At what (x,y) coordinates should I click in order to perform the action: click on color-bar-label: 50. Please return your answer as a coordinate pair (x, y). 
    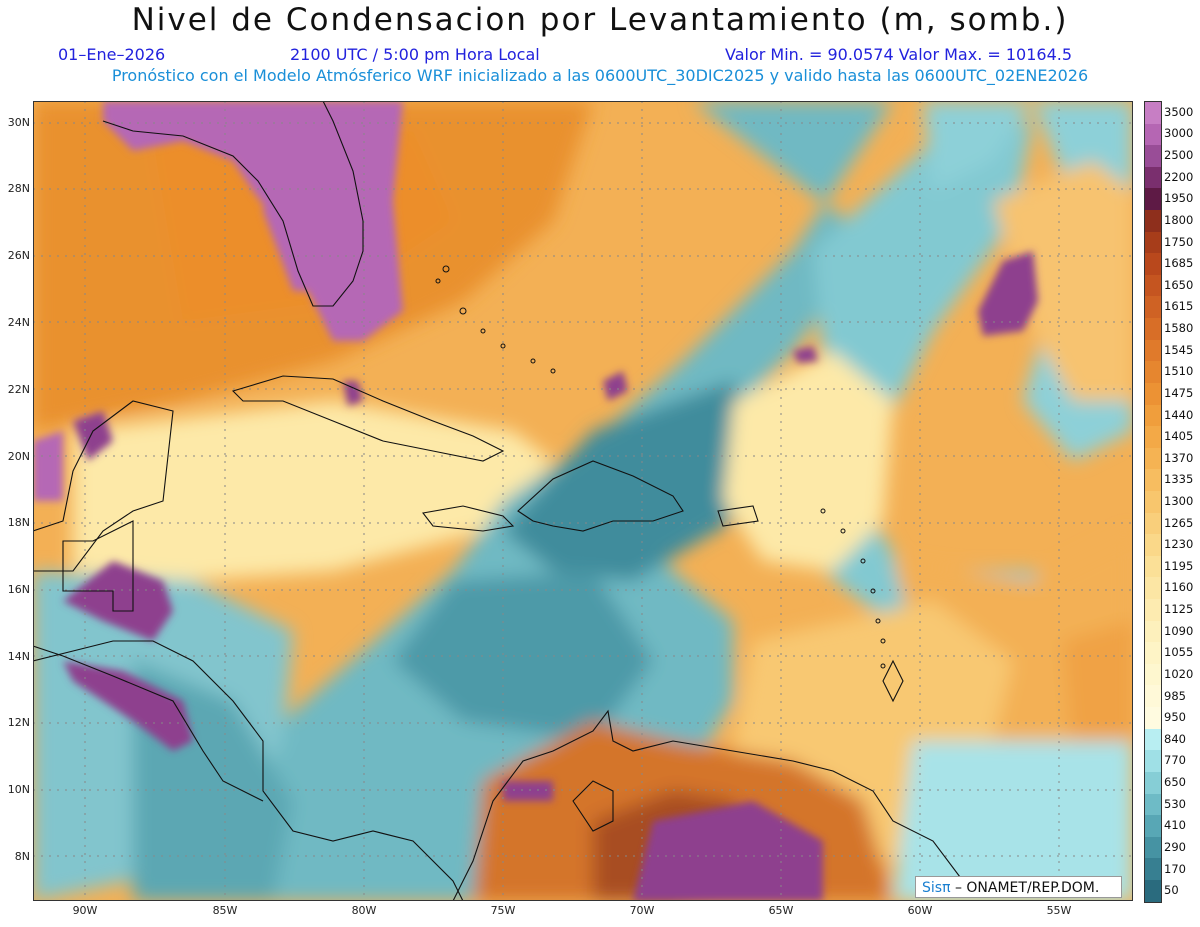
    Looking at the image, I should click on (1171, 890).